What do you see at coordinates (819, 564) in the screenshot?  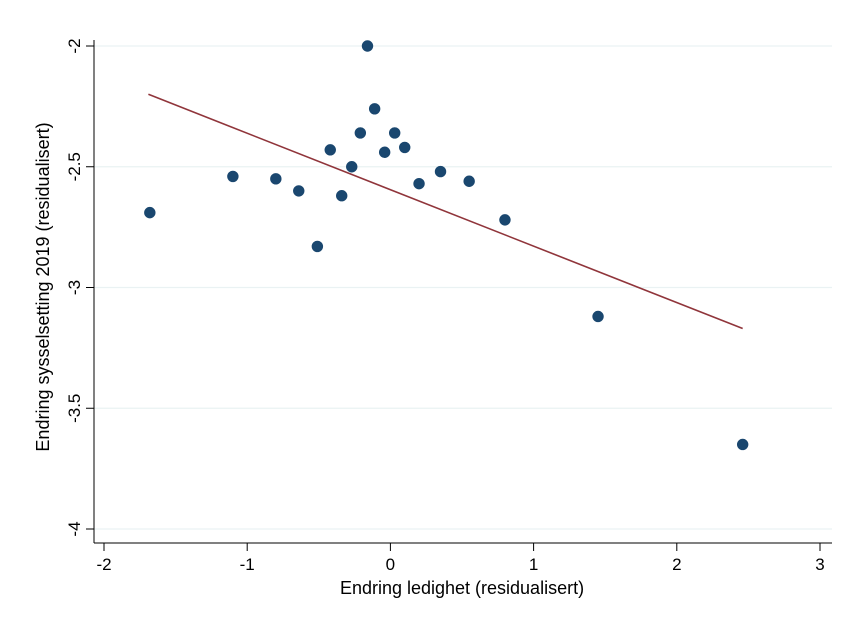 I see `x-tick-label: 3` at bounding box center [819, 564].